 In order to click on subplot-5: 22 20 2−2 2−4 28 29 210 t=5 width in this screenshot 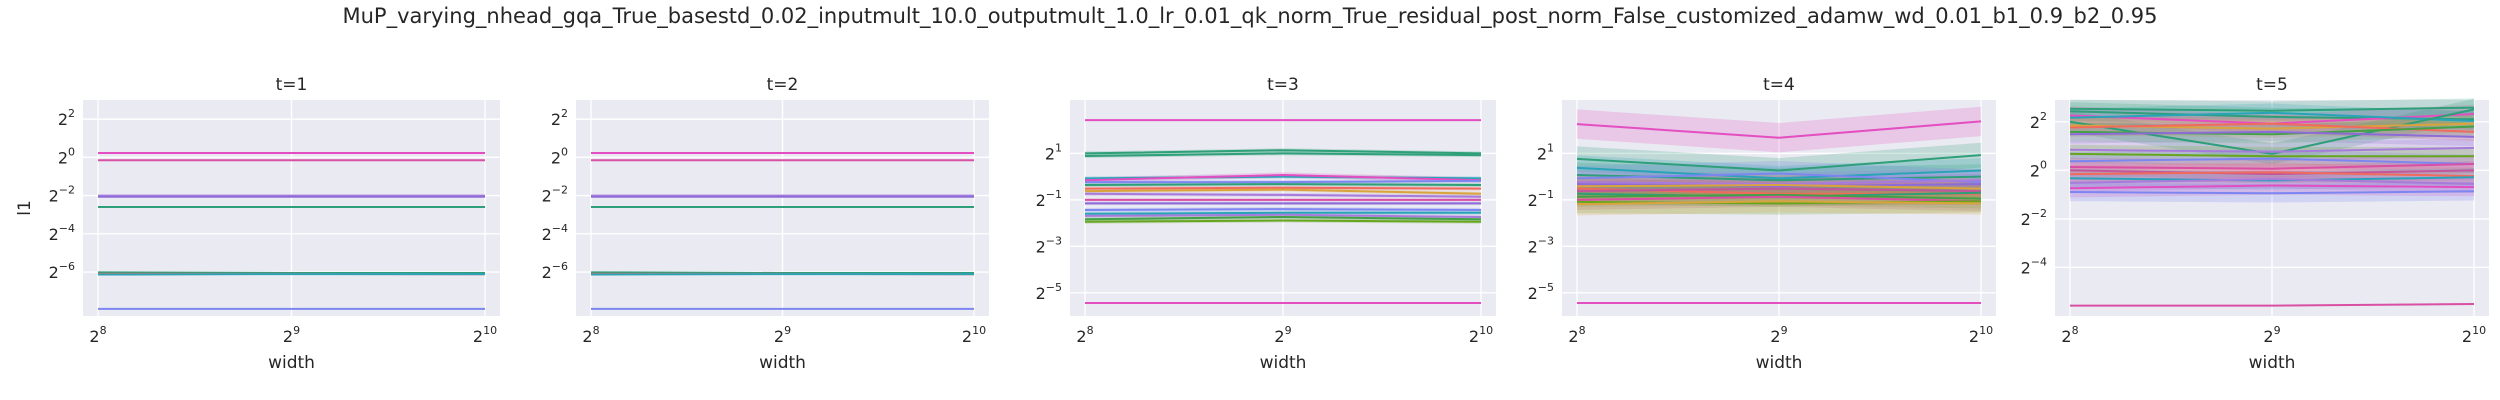, I will do `click(2255, 224)`.